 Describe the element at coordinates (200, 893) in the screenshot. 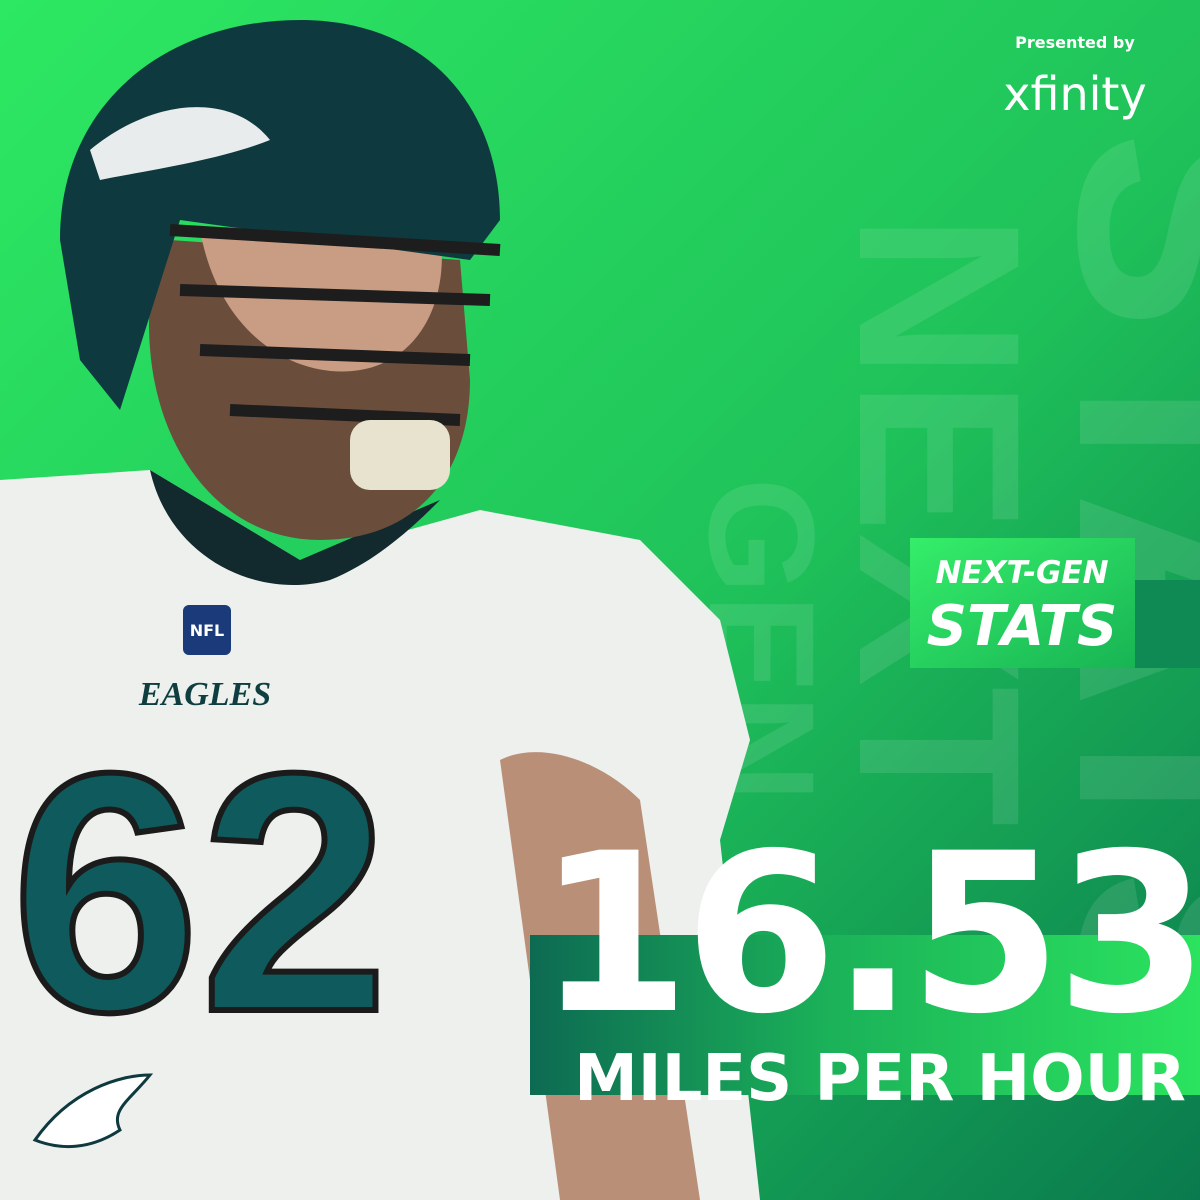

I see `jersey-number: 62` at that location.